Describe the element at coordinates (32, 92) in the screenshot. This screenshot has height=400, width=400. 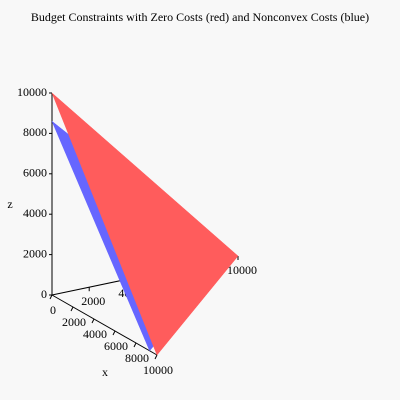
I see `z-tick-label: 10000` at that location.